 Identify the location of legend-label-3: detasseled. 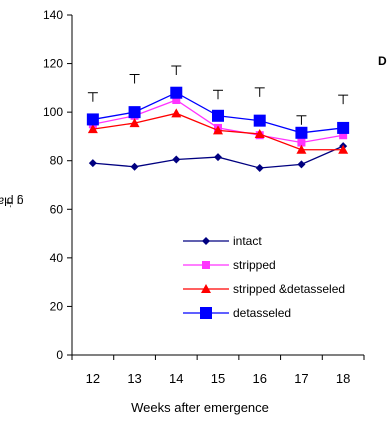
(262, 313).